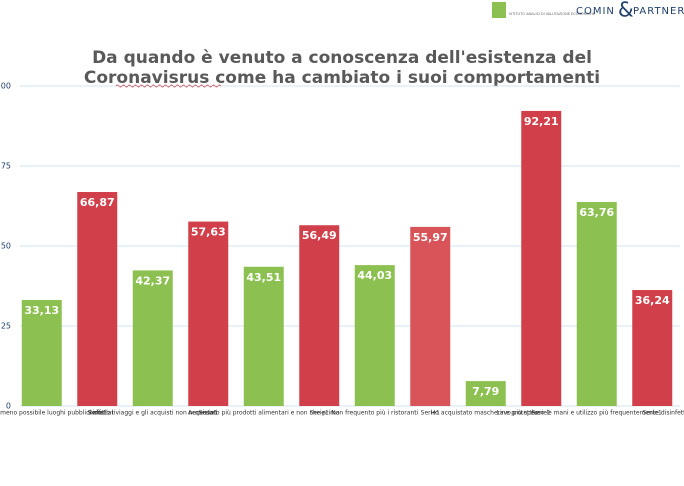 This screenshot has width=684, height=486. I want to click on y-tick-label: 75, so click(6, 166).